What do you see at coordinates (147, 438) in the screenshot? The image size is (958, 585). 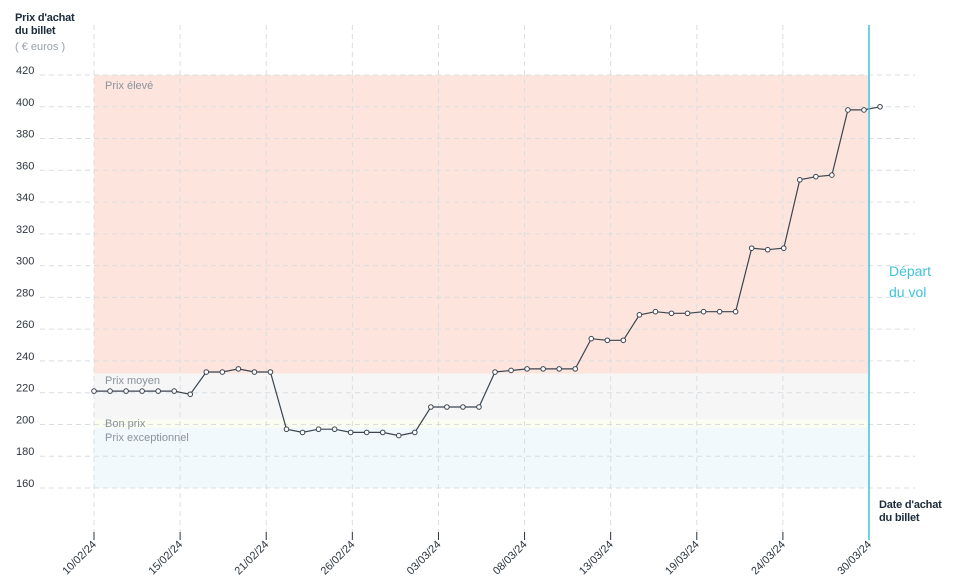 I see `band-label-exceptional: Prix exceptionnel` at bounding box center [147, 438].